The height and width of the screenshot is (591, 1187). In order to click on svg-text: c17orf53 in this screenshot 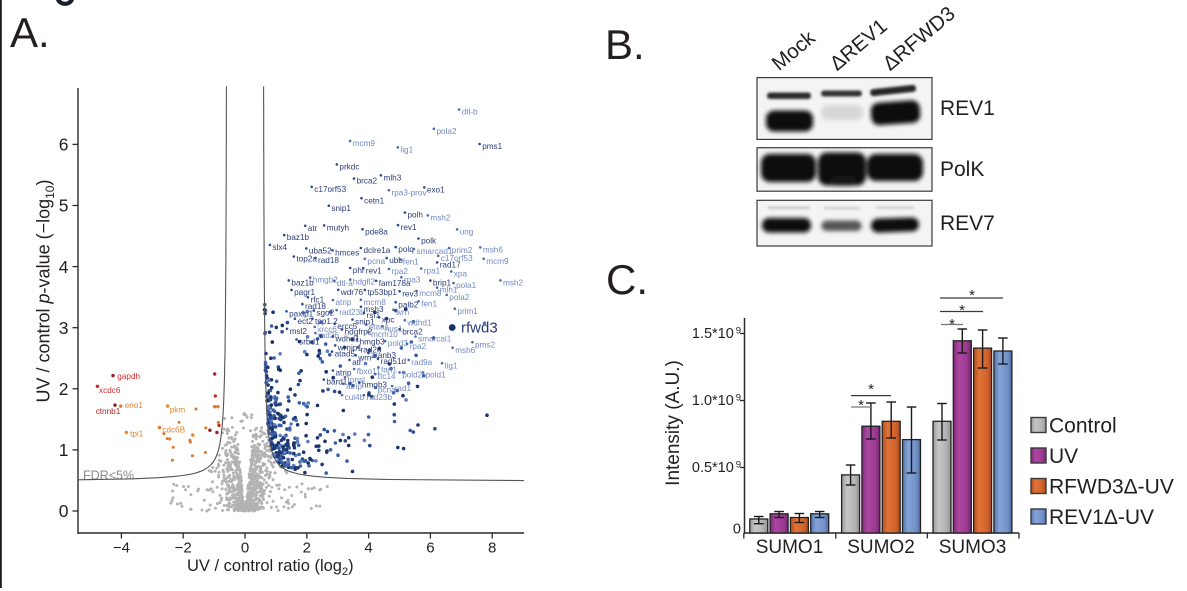, I will do `click(457, 258)`.